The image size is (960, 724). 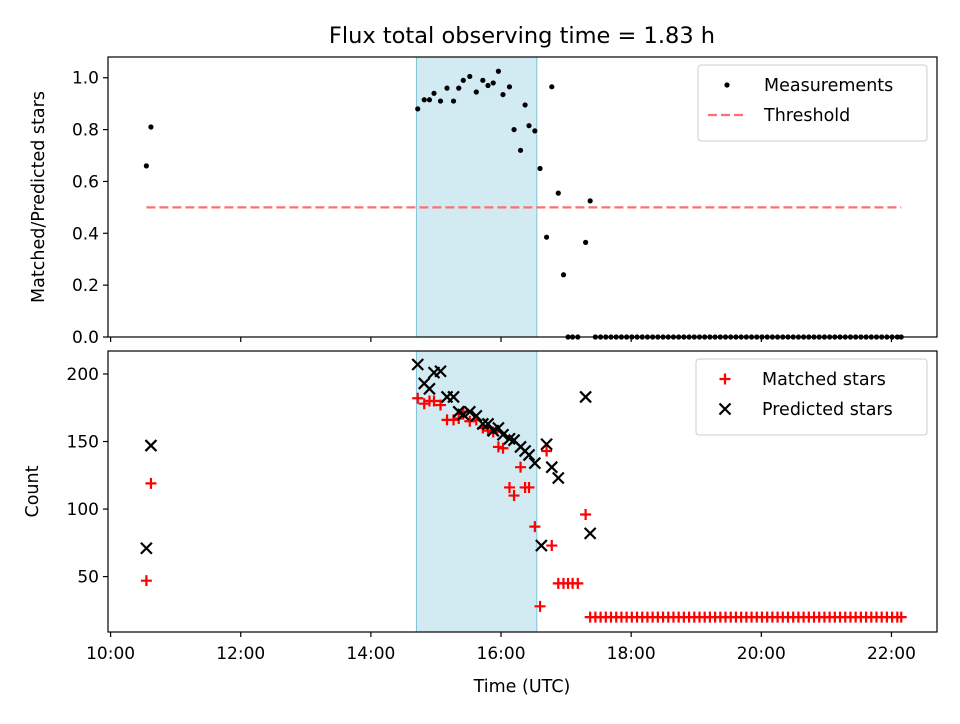 I want to click on legend: Measurements Threshold, so click(x=812, y=103).